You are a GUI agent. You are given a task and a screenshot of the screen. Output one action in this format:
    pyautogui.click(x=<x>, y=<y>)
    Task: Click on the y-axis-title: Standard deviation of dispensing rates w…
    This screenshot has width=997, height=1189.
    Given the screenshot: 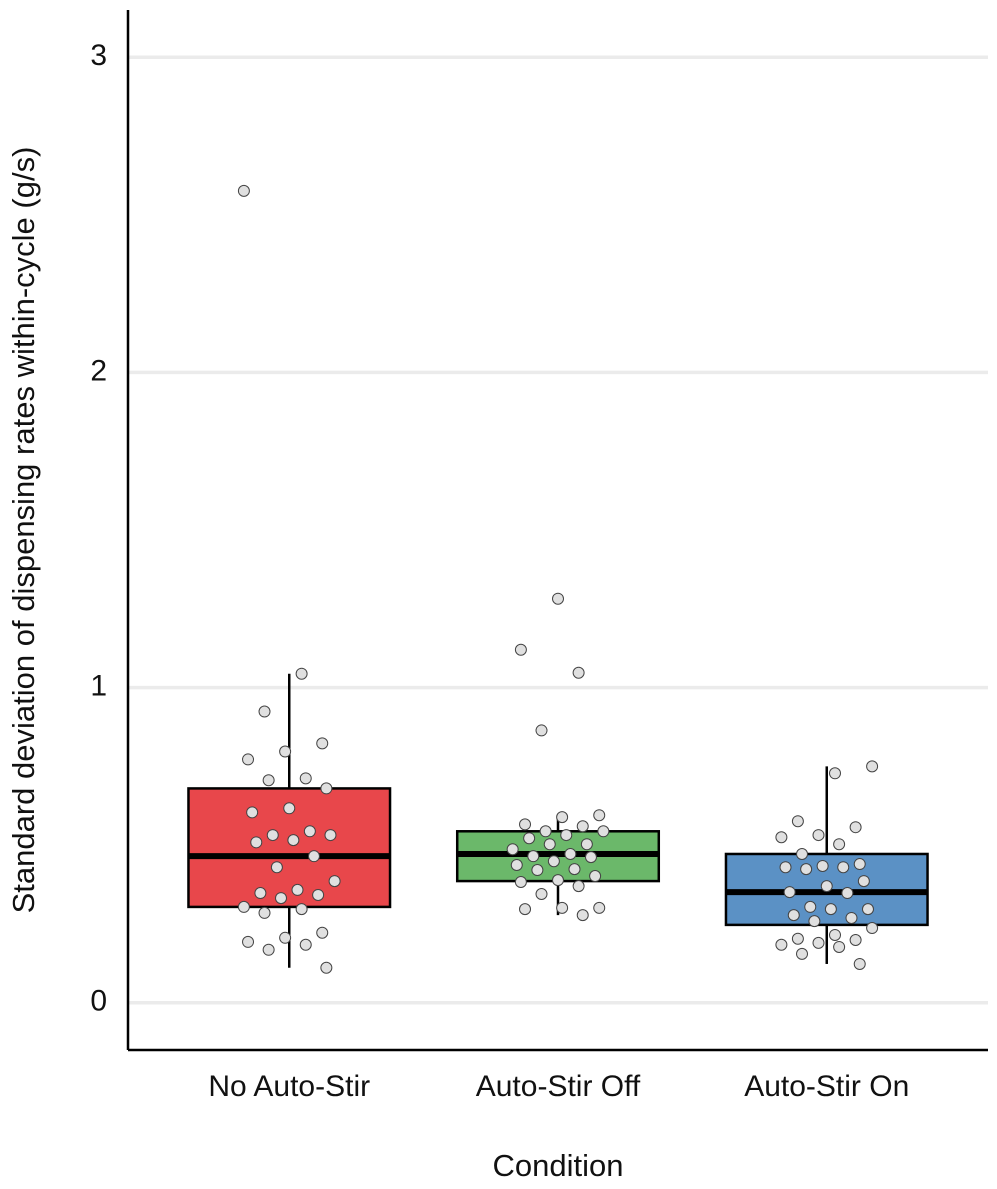 What is the action you would take?
    pyautogui.click(x=23, y=530)
    